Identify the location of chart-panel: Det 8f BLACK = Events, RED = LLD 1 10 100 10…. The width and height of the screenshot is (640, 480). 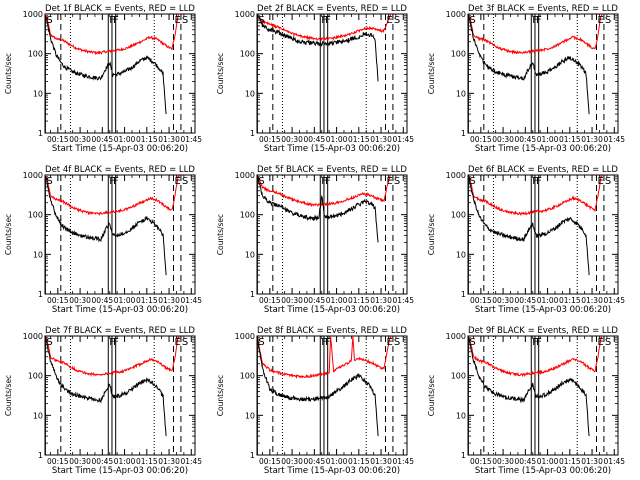
(315, 401).